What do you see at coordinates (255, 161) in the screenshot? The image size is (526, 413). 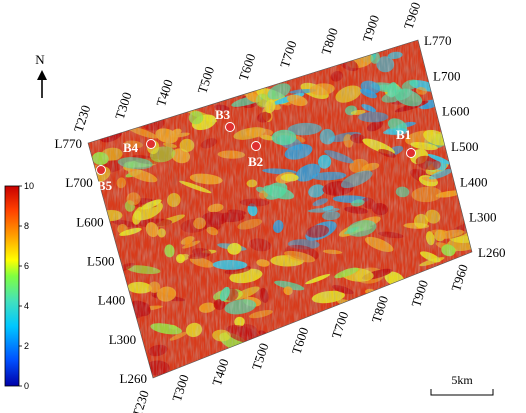 I see `well-label: B2` at bounding box center [255, 161].